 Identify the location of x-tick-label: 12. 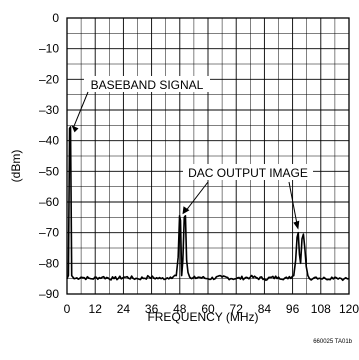
(96, 309).